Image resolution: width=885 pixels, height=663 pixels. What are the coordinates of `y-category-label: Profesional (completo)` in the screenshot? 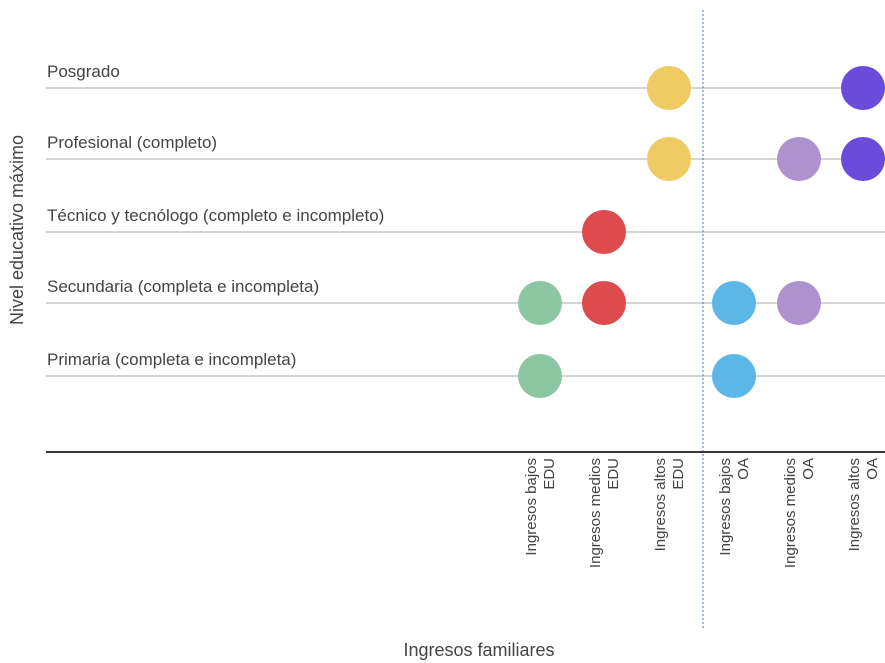 It's located at (132, 142).